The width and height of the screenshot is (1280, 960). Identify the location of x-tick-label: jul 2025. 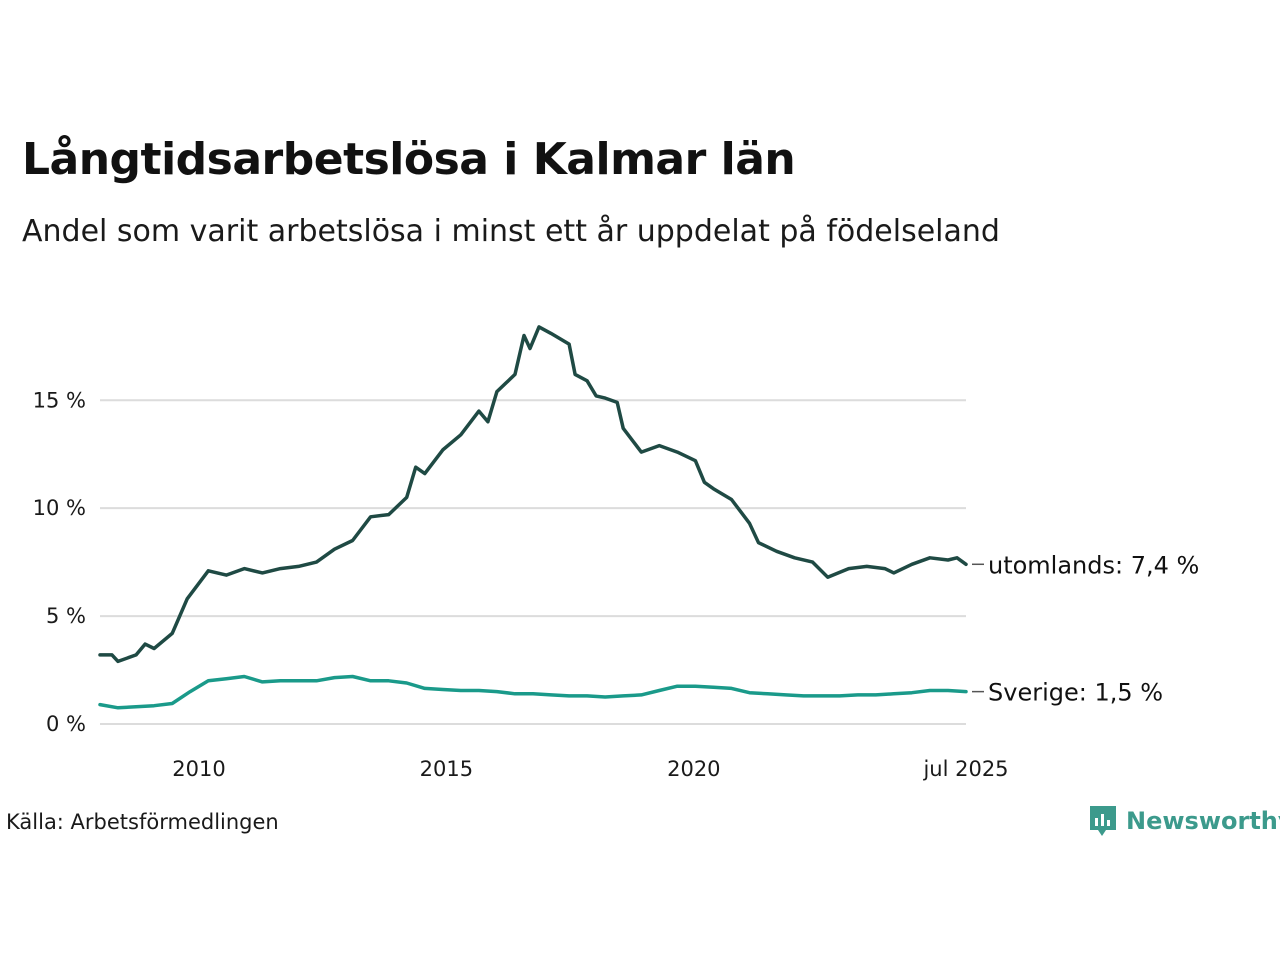
(965, 769).